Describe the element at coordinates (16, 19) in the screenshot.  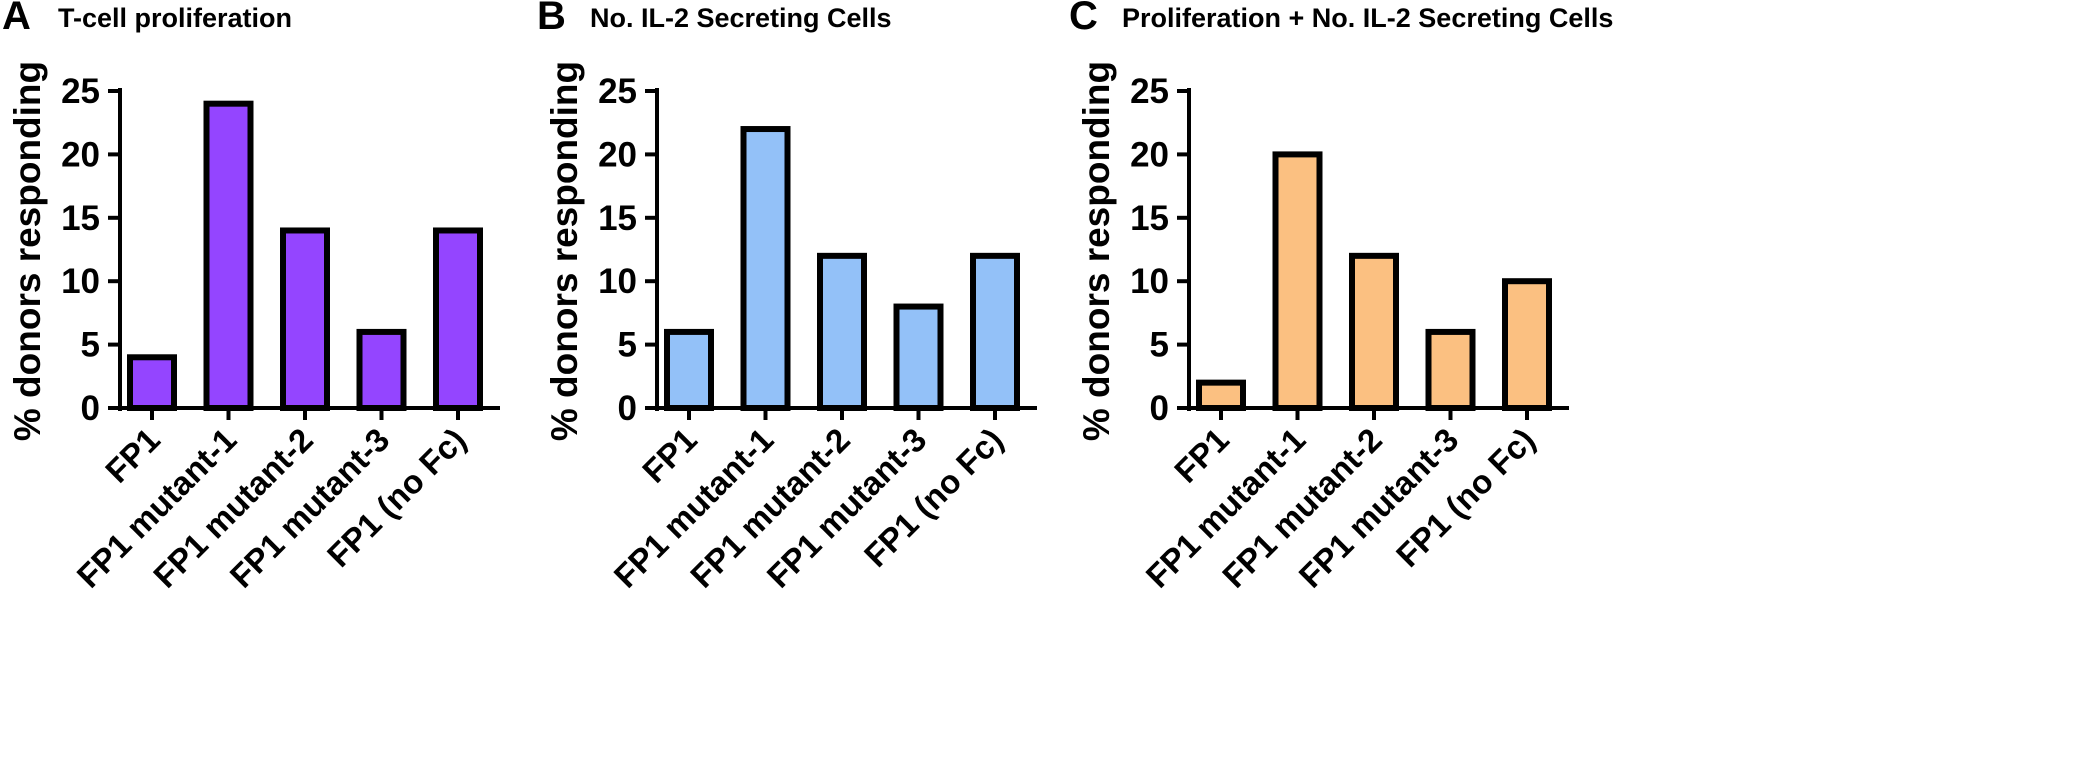
I see `panel-letter: A` at that location.